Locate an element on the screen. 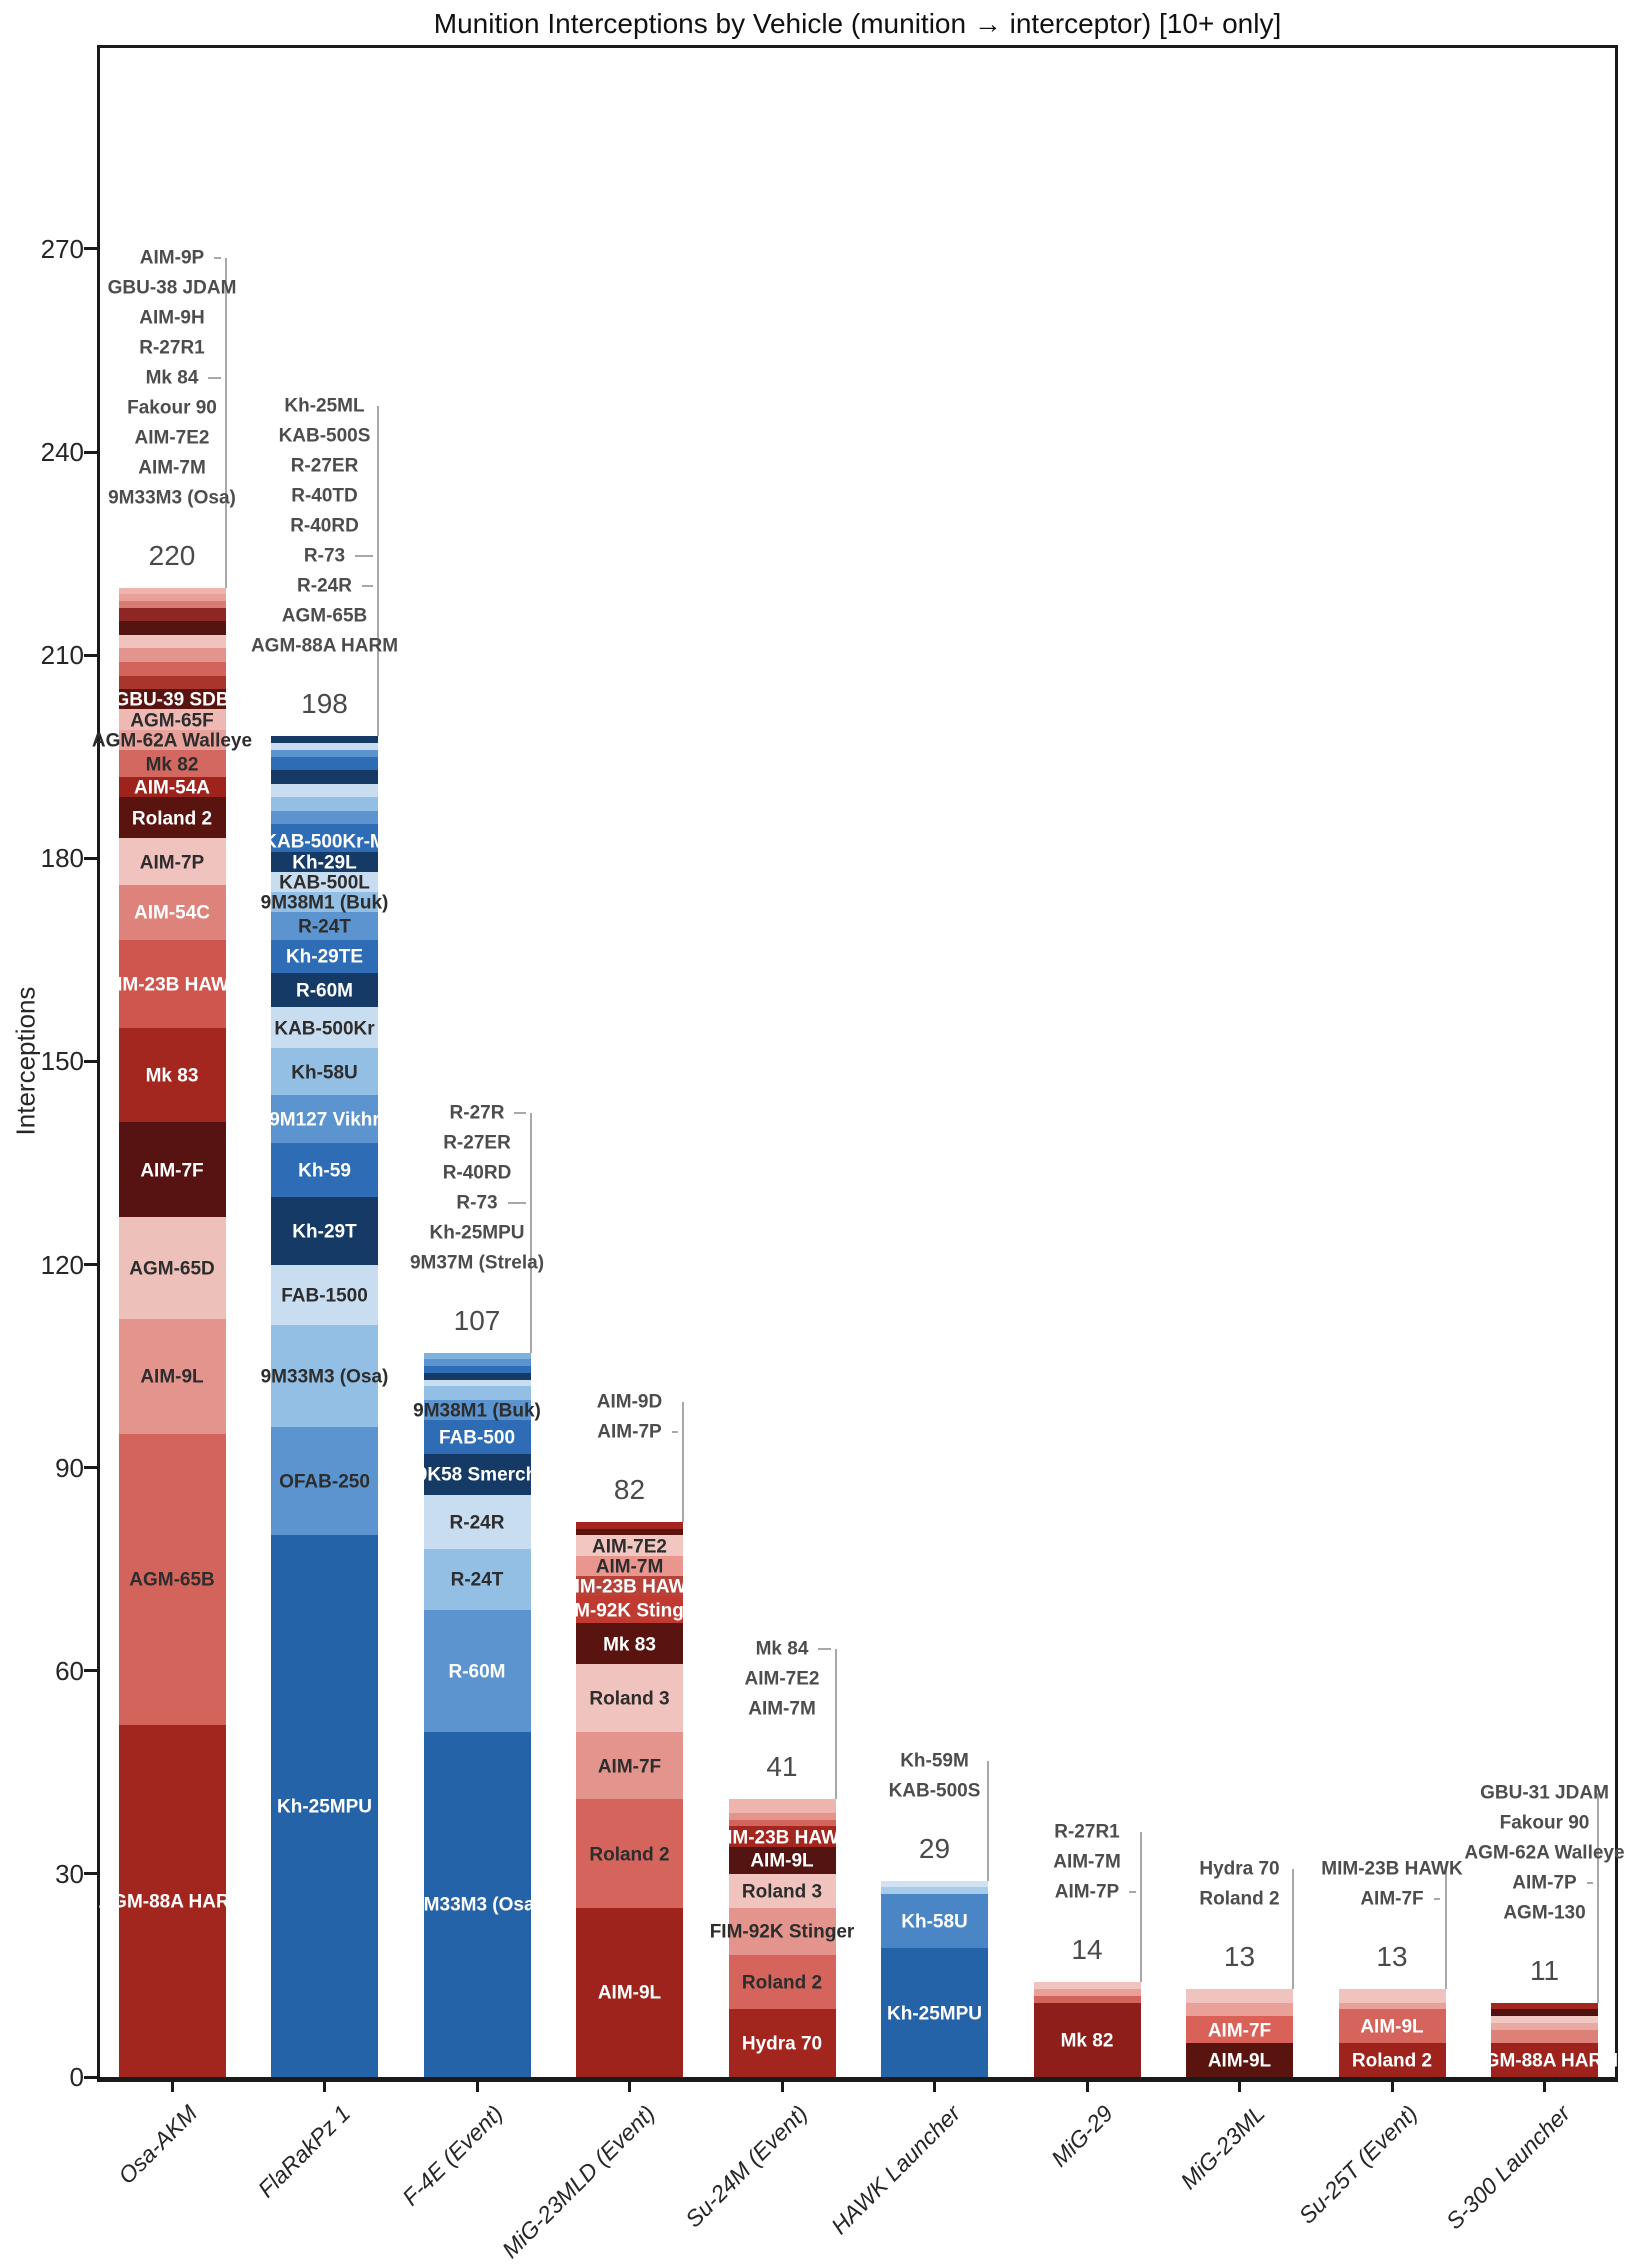 Image resolution: width=1633 pixels, height=2264 pixels. segment-label: Roland 3 is located at coordinates (782, 1892).